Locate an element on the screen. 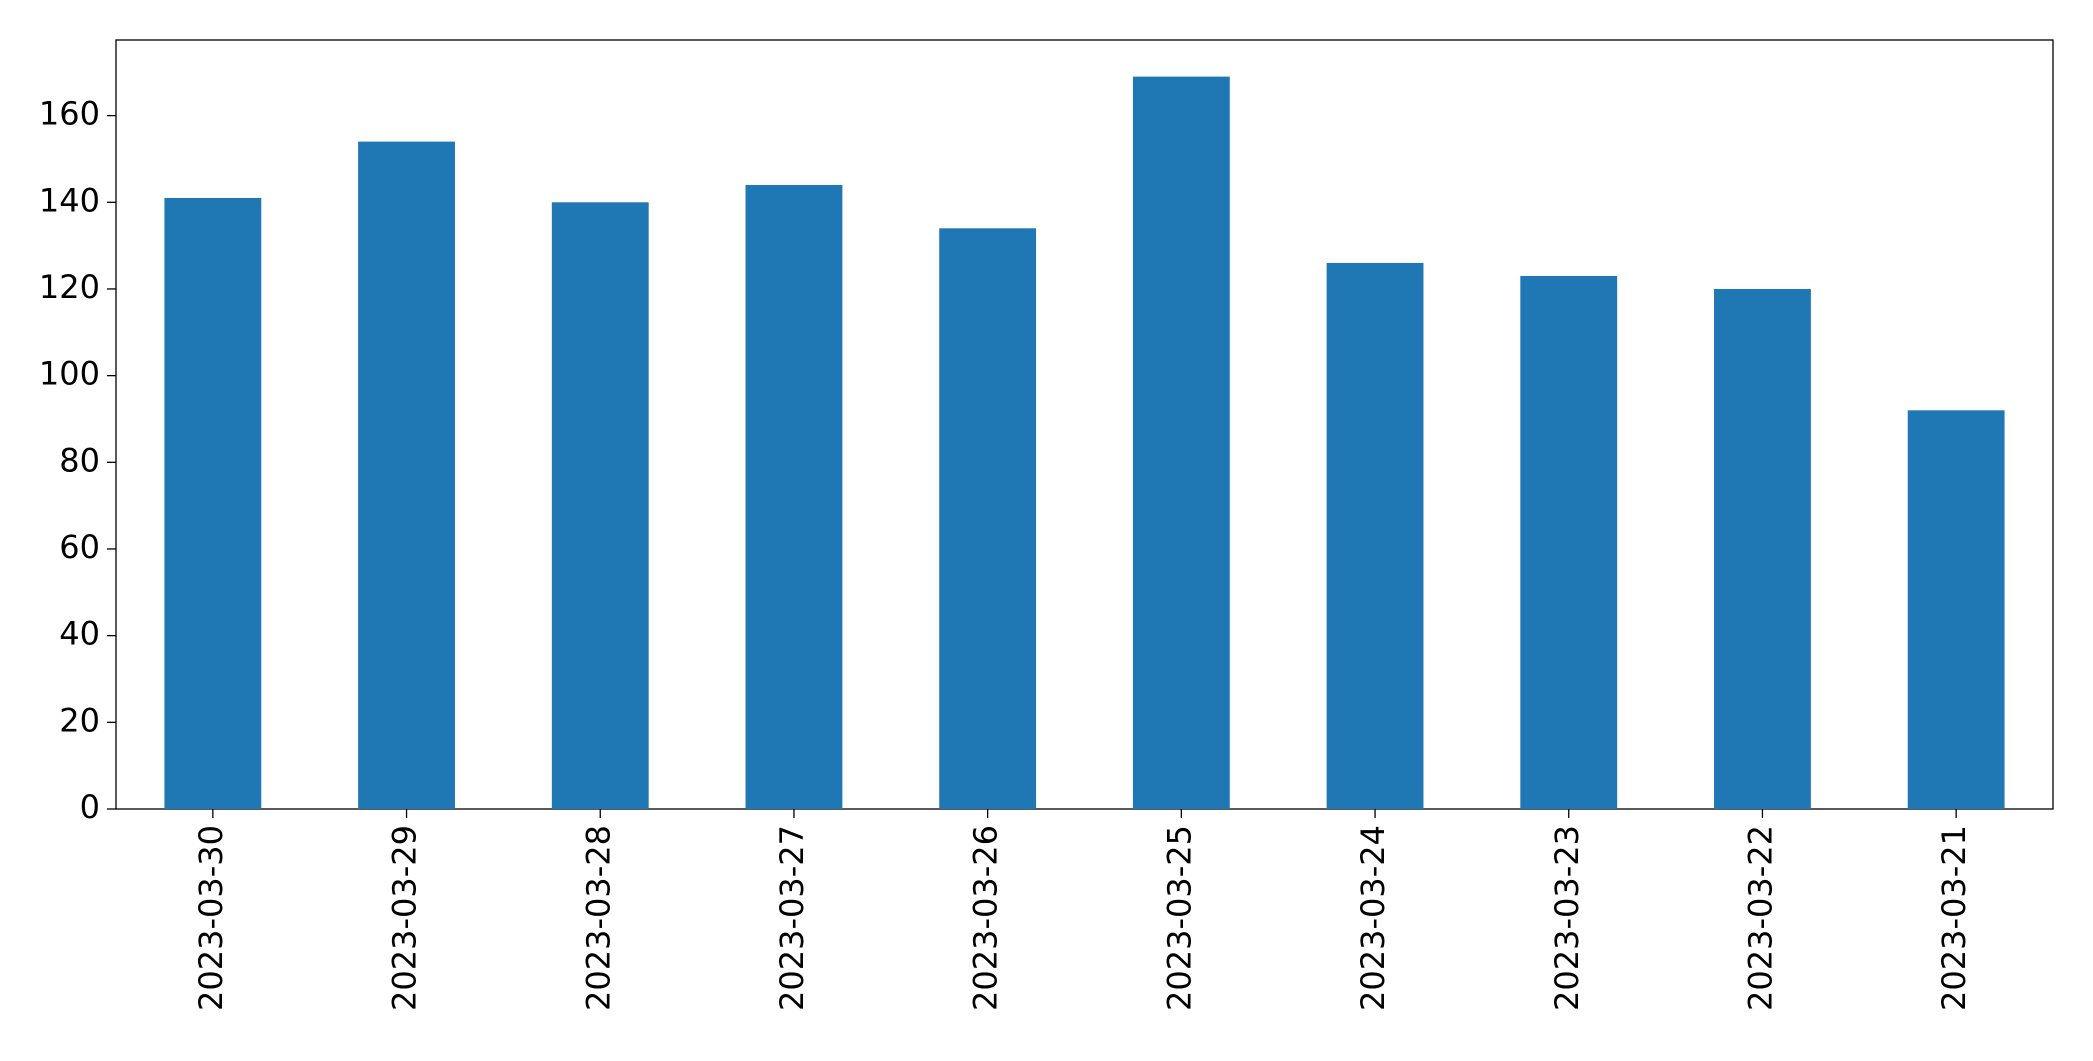 The height and width of the screenshot is (1061, 2093). y-tick-label: 100 is located at coordinates (69, 374).